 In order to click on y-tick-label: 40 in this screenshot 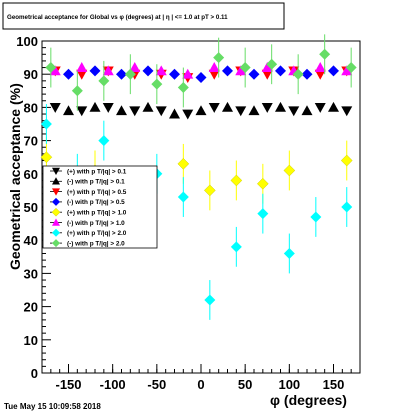, I will do `click(31, 240)`.